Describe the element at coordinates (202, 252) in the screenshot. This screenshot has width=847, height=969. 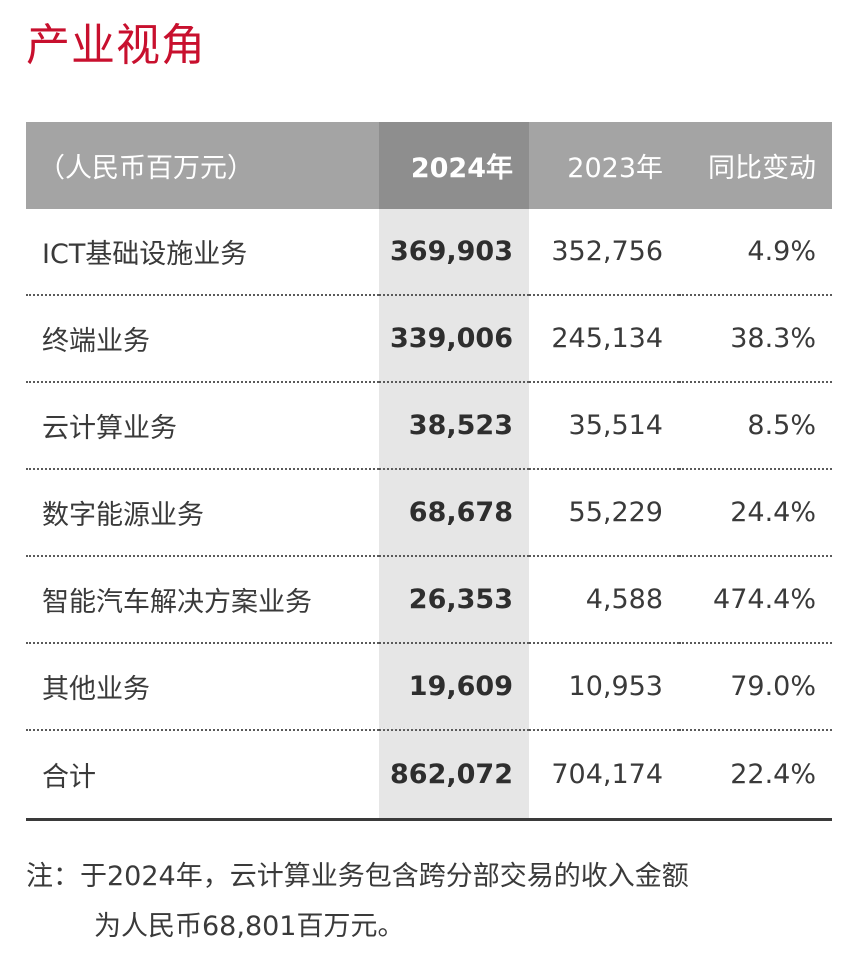
I see `segment-name: ICT基础设施业务` at that location.